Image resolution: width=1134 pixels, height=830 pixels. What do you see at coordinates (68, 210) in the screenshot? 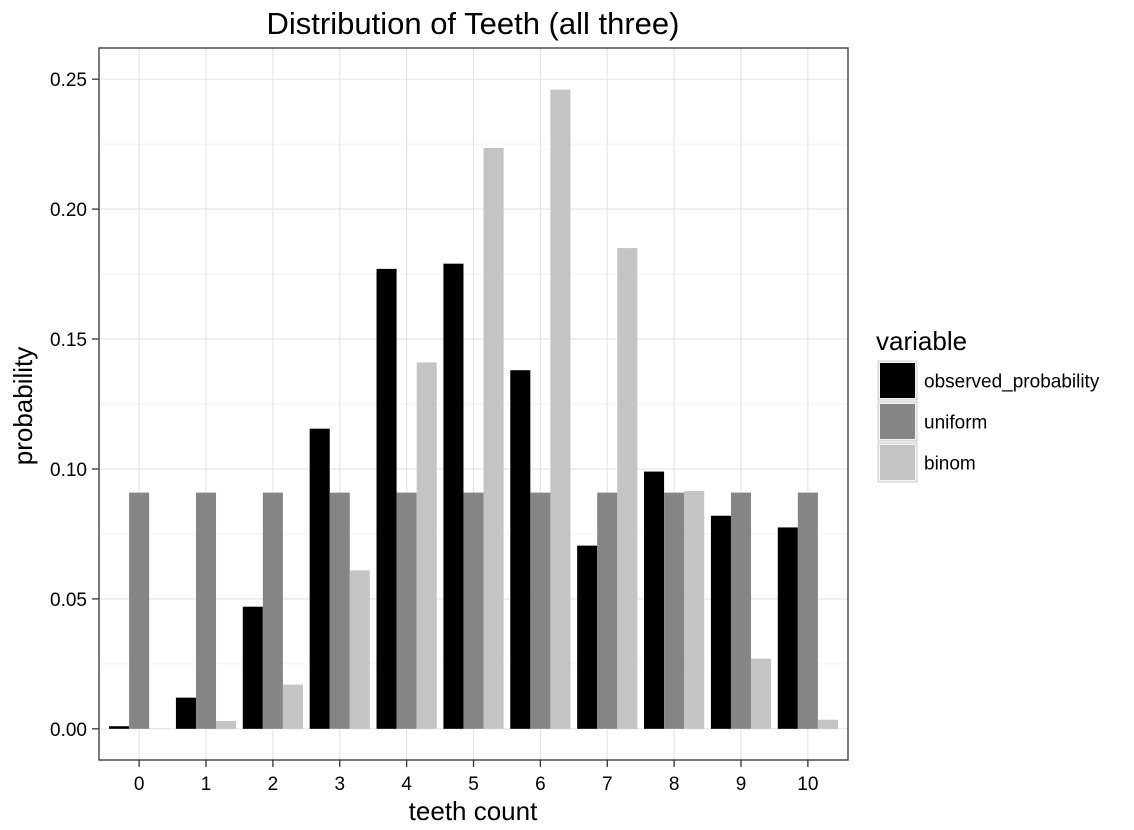
I see `y-tick-label: 0.20` at bounding box center [68, 210].